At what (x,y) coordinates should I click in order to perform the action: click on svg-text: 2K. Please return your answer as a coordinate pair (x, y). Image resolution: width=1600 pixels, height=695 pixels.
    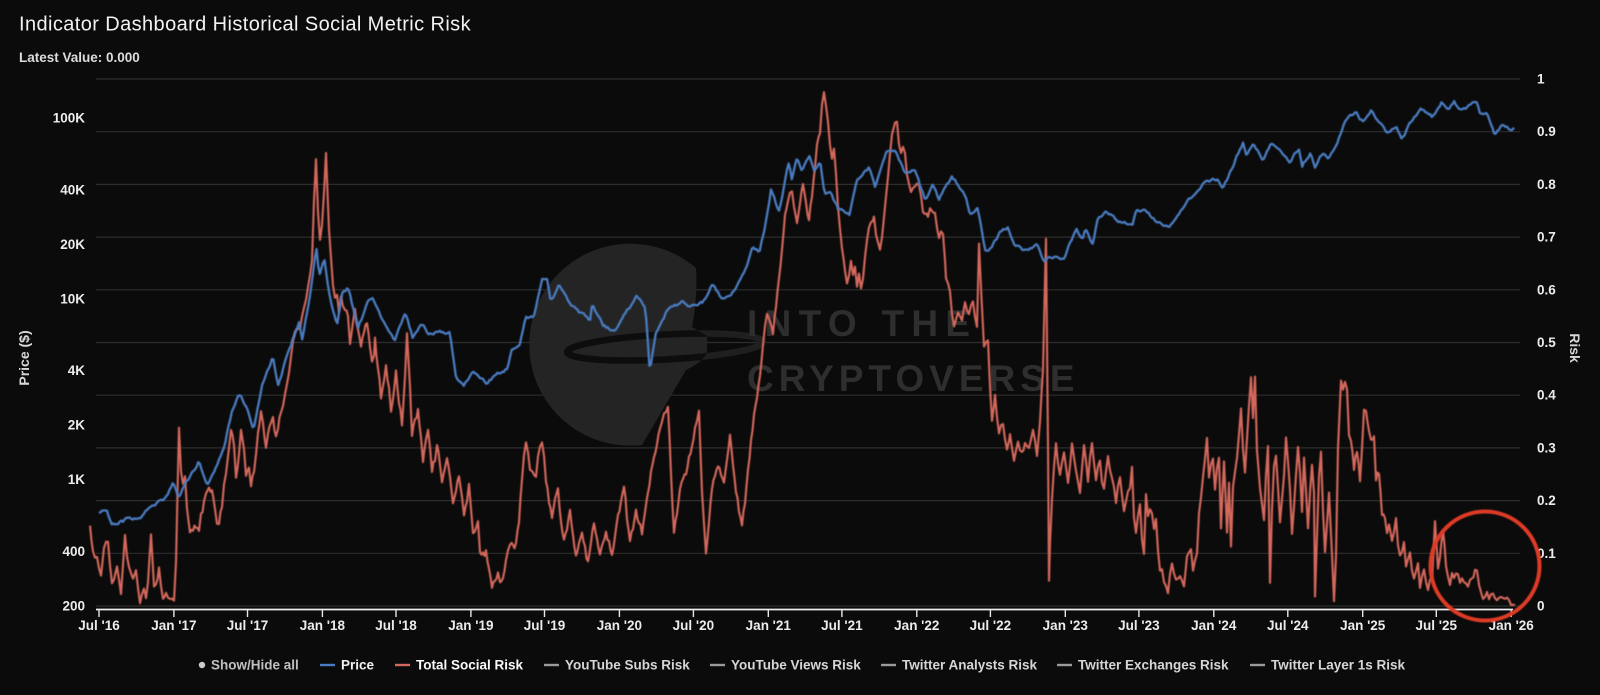
    Looking at the image, I should click on (77, 425).